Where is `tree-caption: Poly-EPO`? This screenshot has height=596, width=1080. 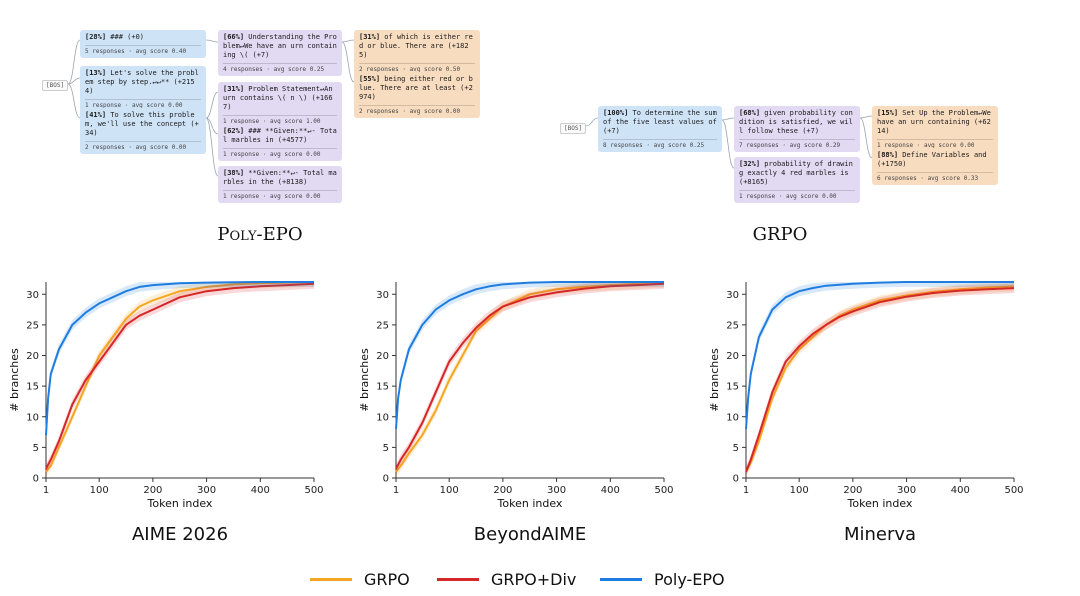
tree-caption: Poly-EPO is located at coordinates (260, 234).